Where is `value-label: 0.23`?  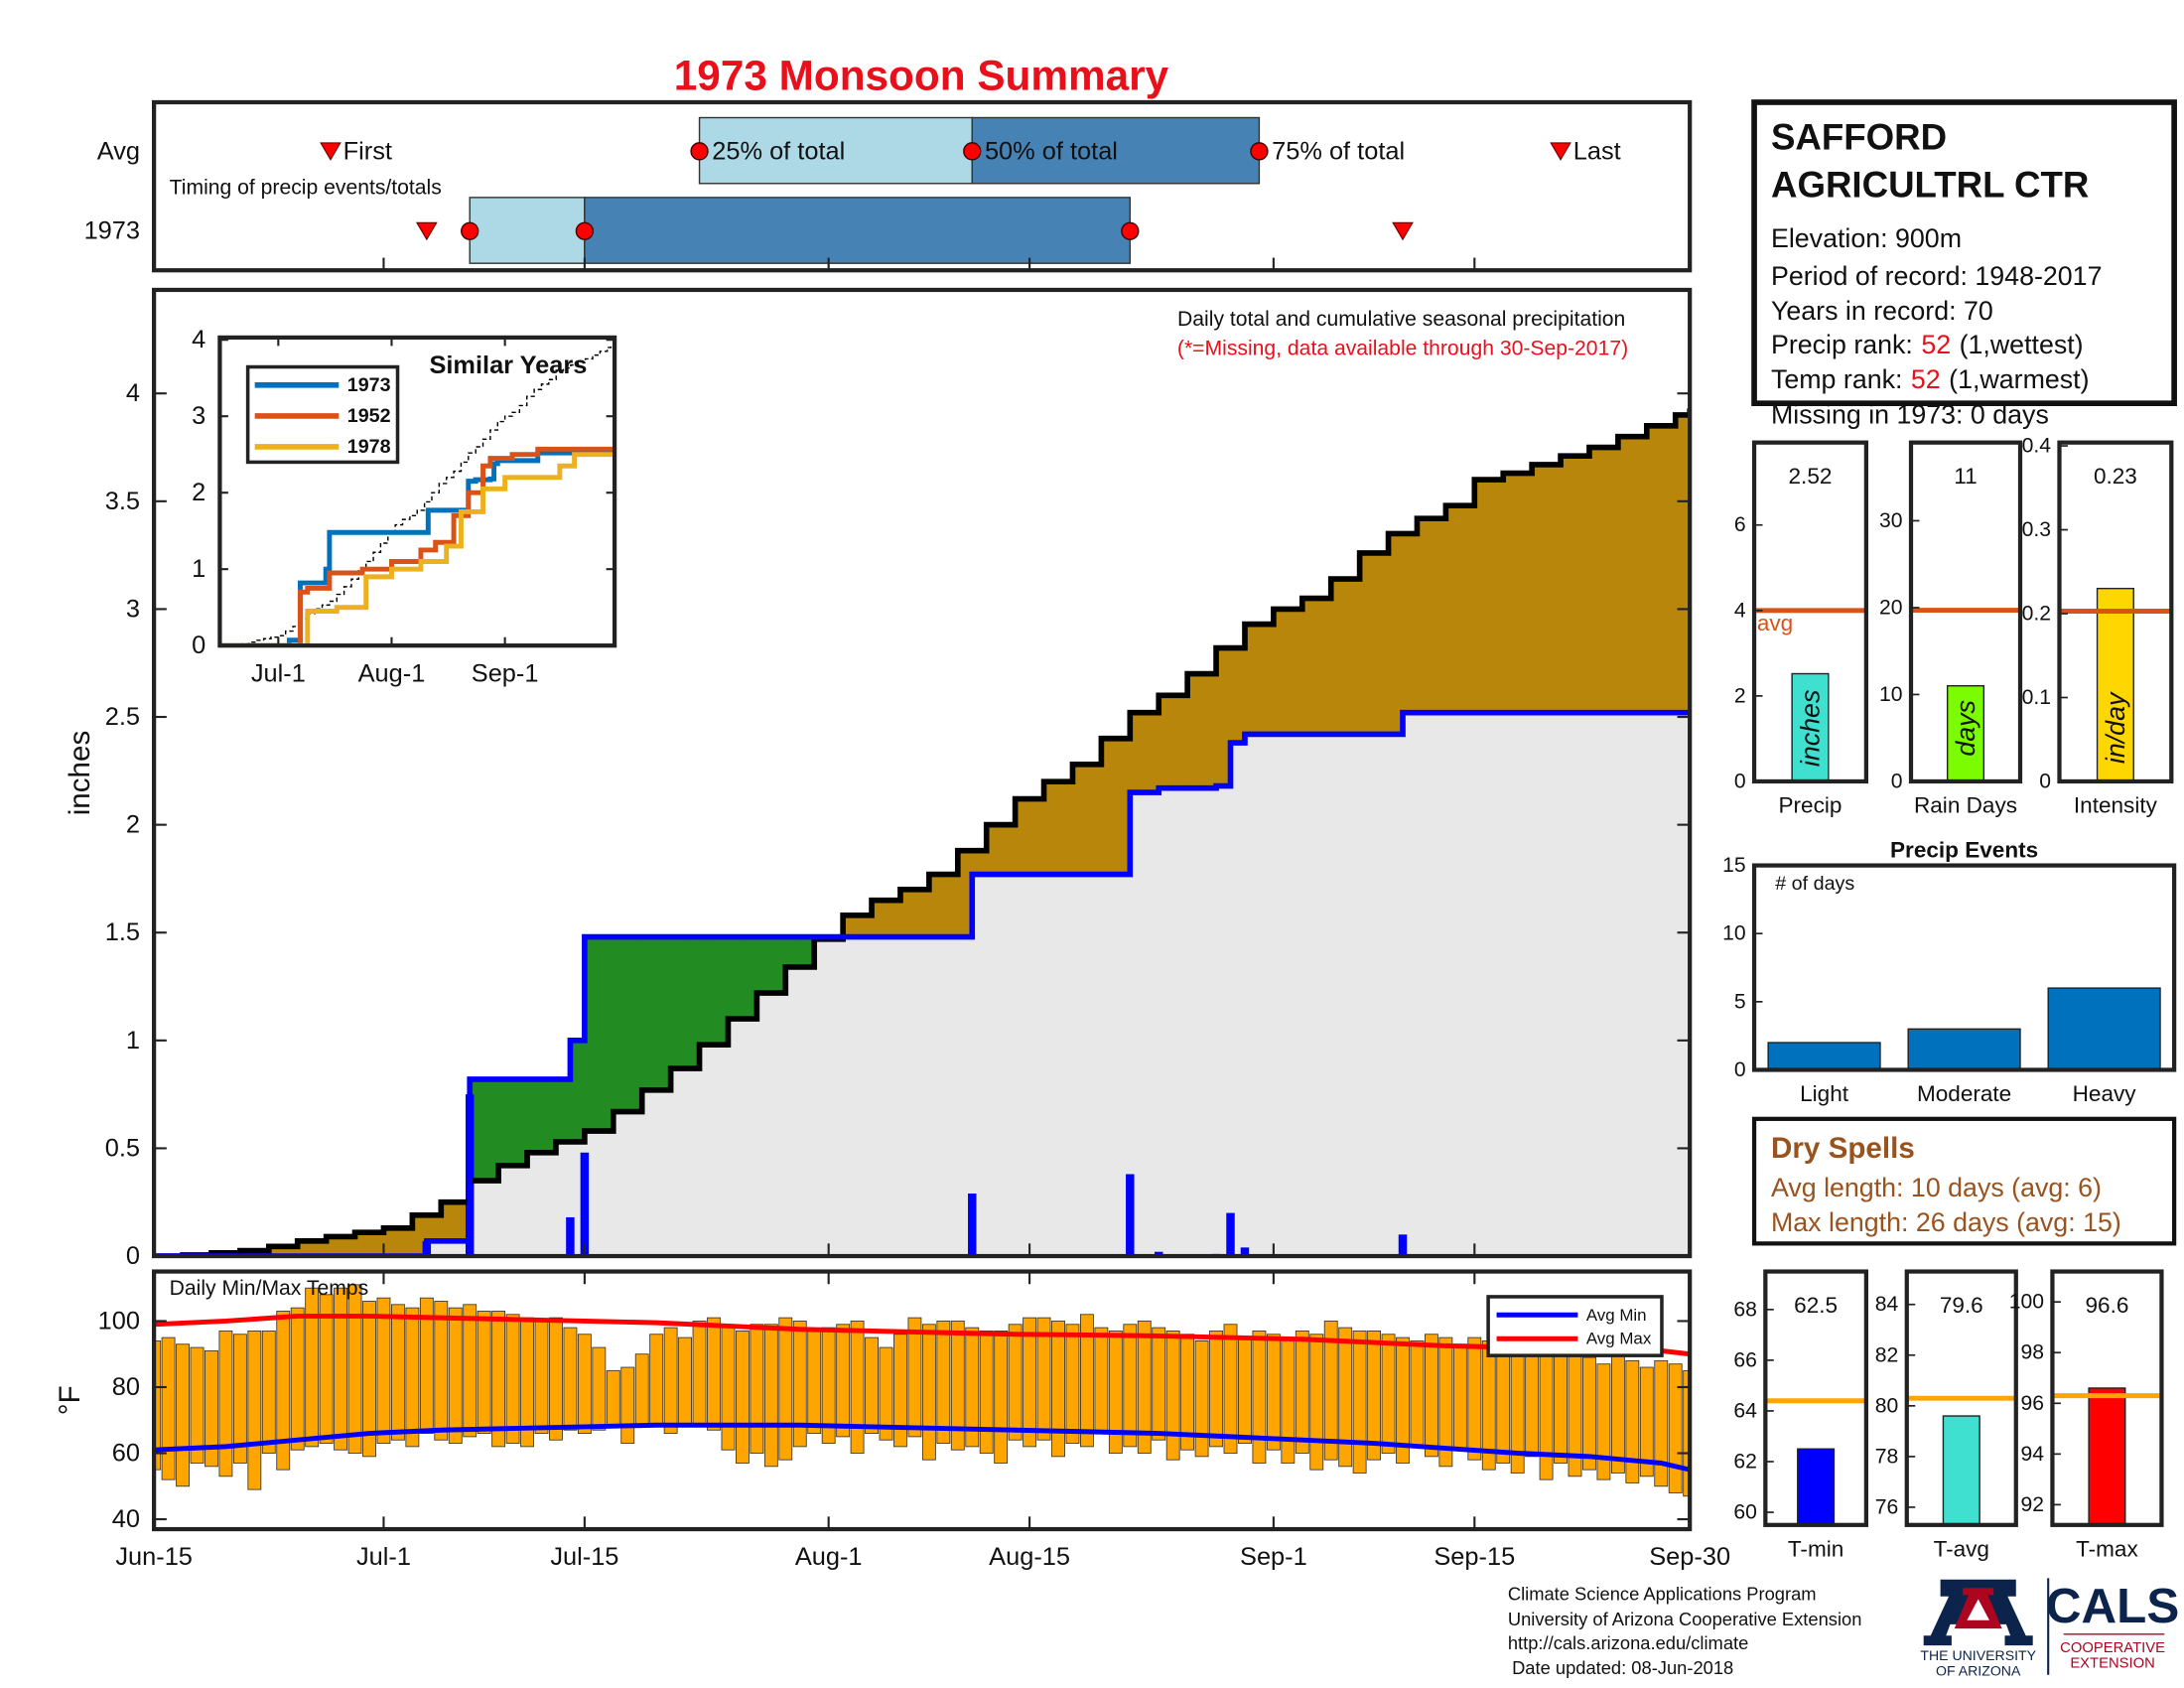 value-label: 0.23 is located at coordinates (2115, 476).